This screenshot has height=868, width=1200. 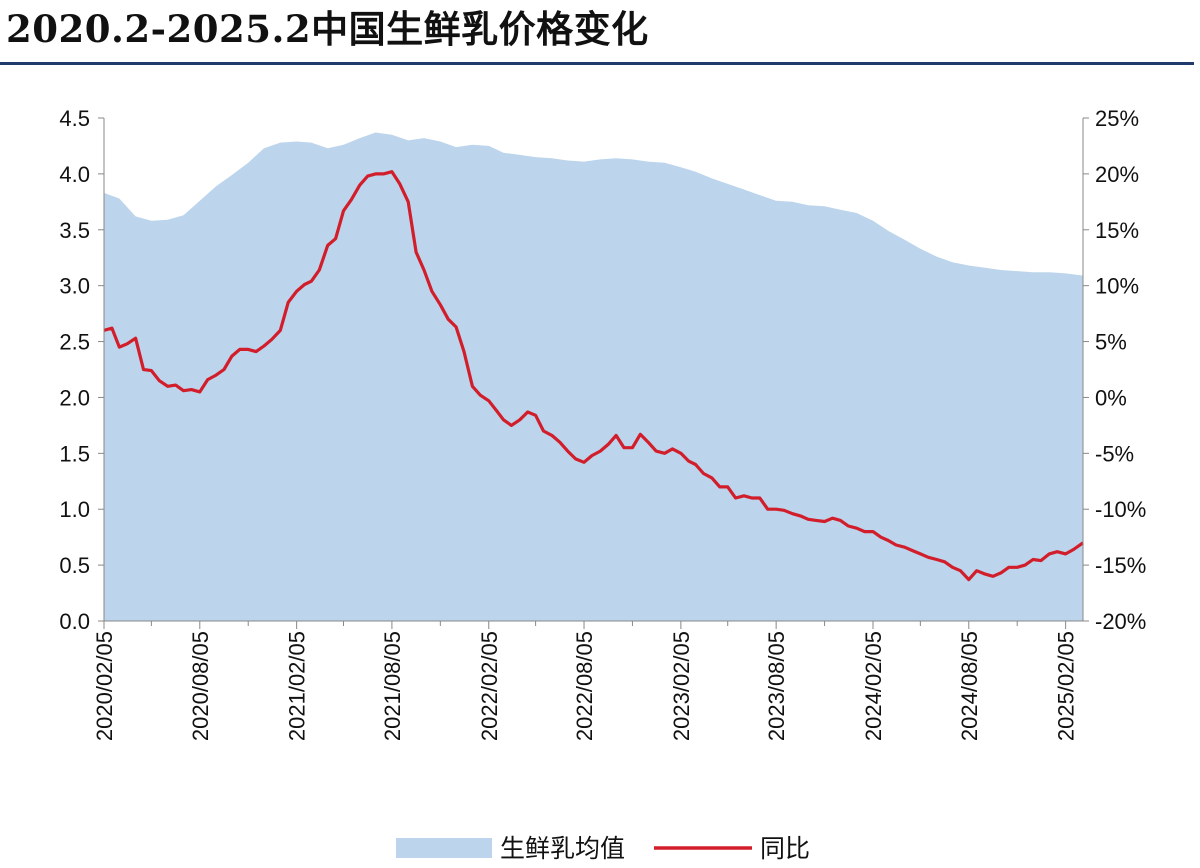 I want to click on y-left-tick-label: 0.5, so click(x=74, y=565).